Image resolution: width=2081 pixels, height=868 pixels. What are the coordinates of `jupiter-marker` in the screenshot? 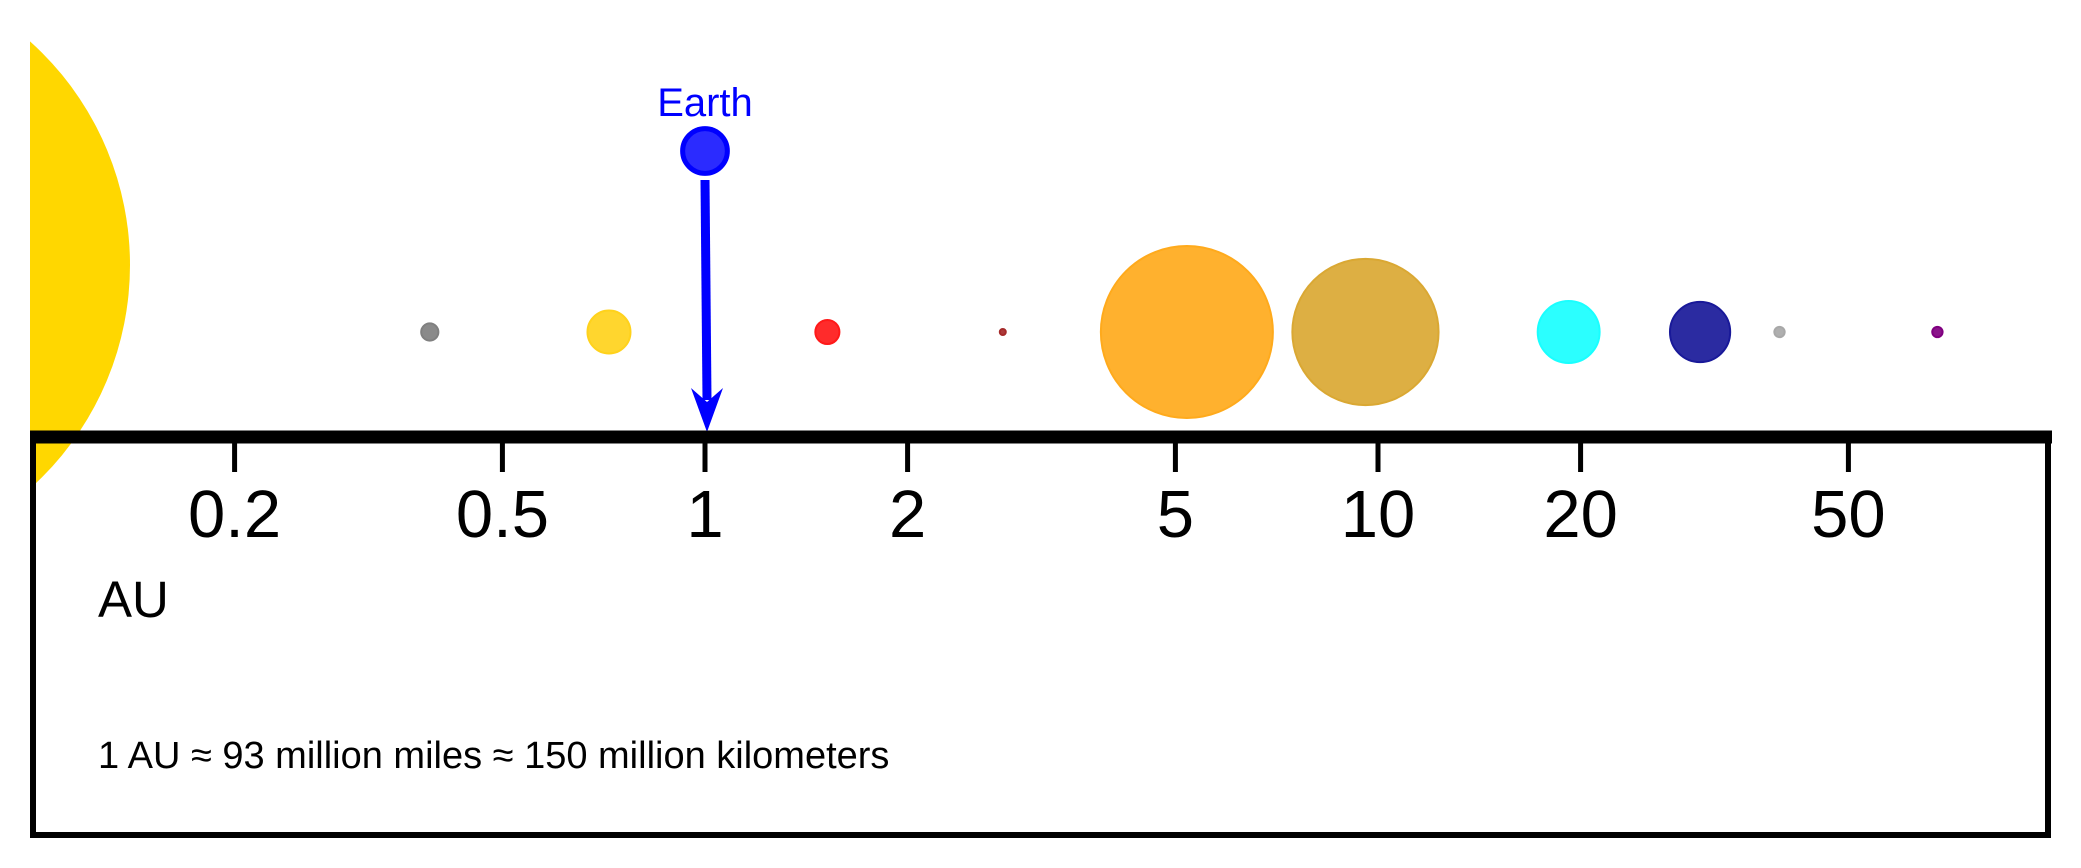 It's located at (1186, 332).